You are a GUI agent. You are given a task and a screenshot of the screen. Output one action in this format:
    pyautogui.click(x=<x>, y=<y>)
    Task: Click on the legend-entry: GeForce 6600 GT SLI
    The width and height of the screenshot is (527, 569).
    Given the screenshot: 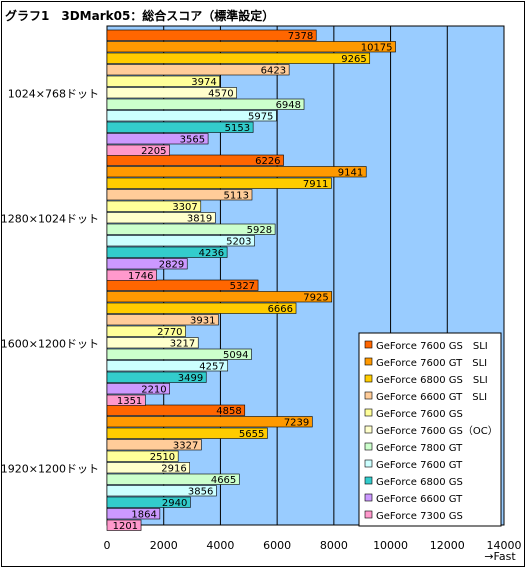 What is the action you would take?
    pyautogui.click(x=431, y=397)
    